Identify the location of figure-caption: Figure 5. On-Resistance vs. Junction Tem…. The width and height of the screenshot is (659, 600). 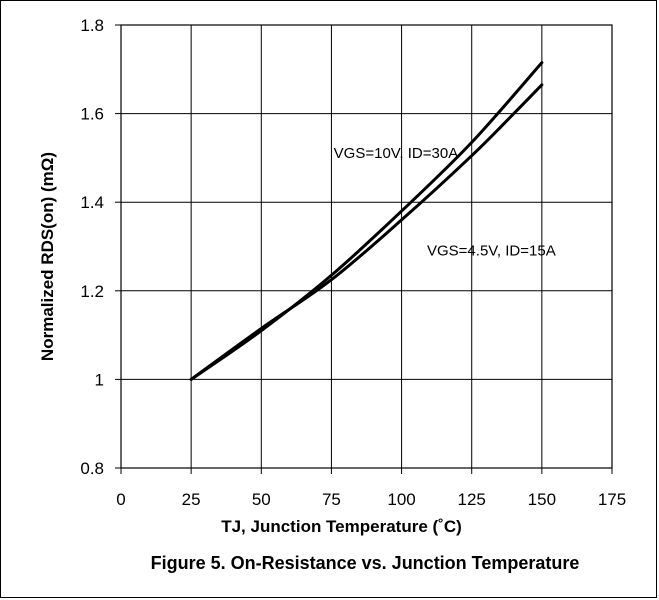
(365, 563).